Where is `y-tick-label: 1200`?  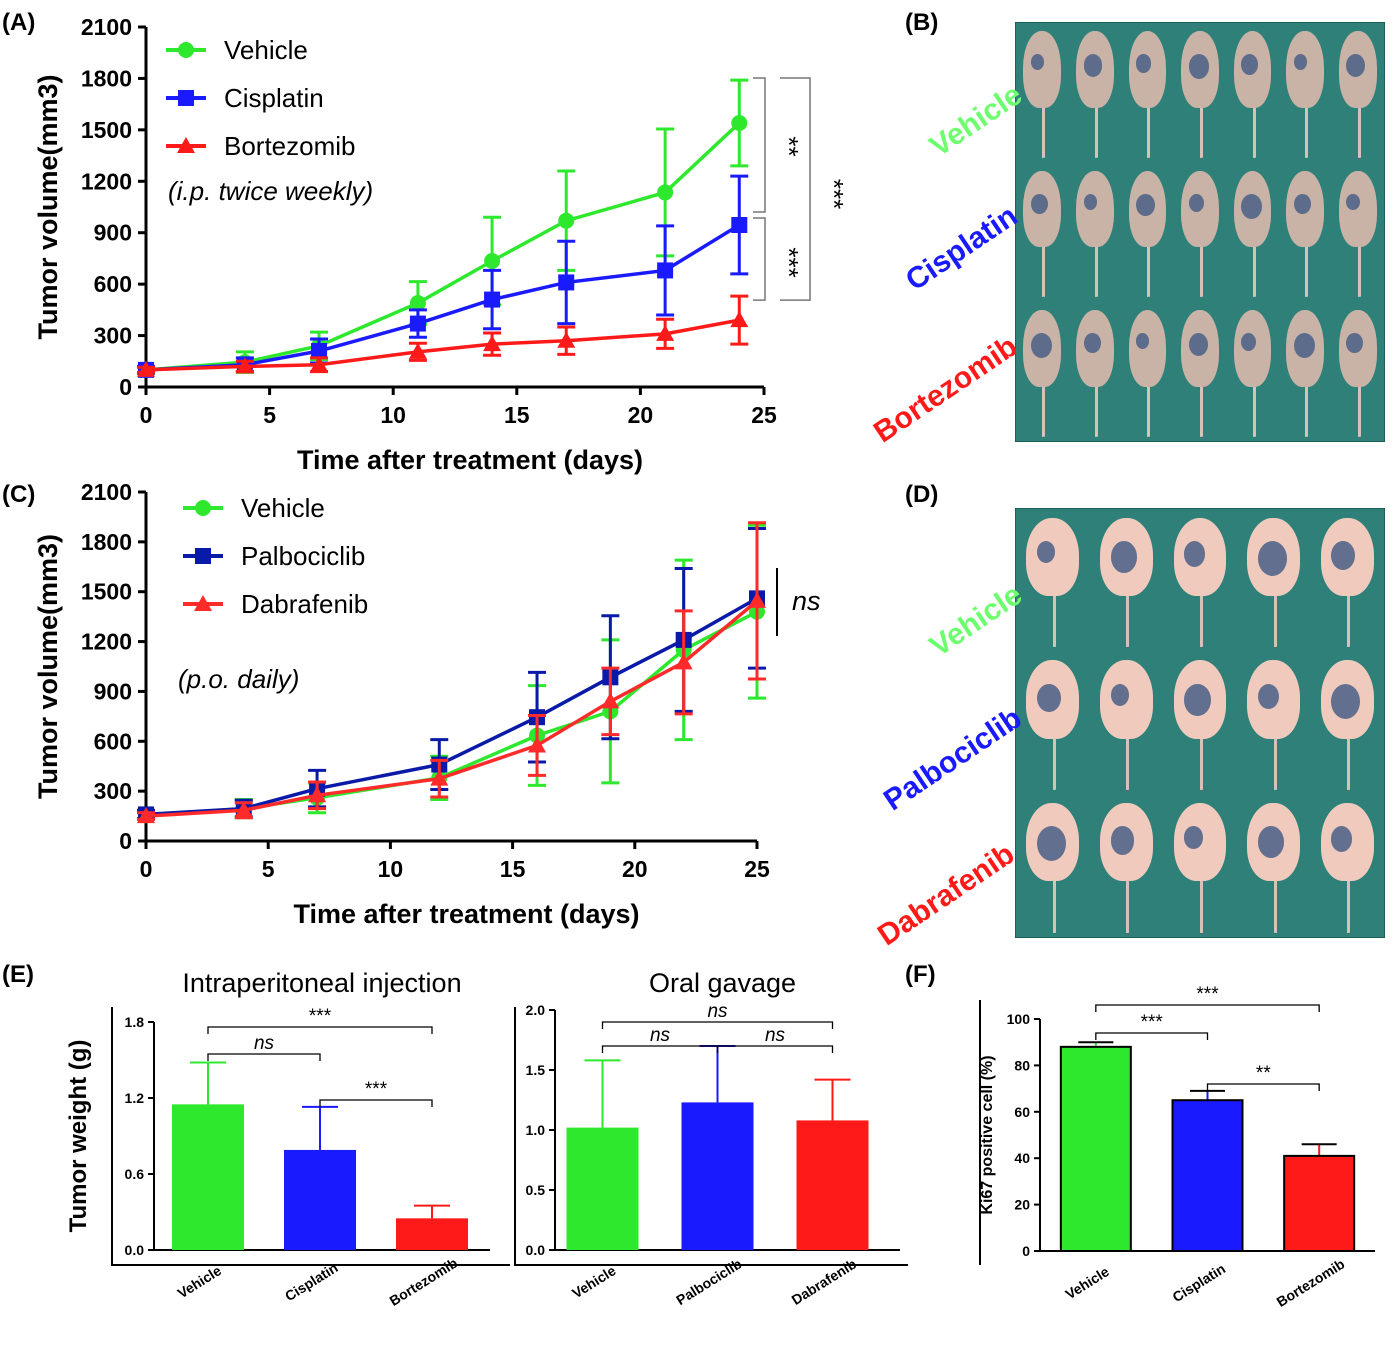
y-tick-label: 1200 is located at coordinates (106, 181).